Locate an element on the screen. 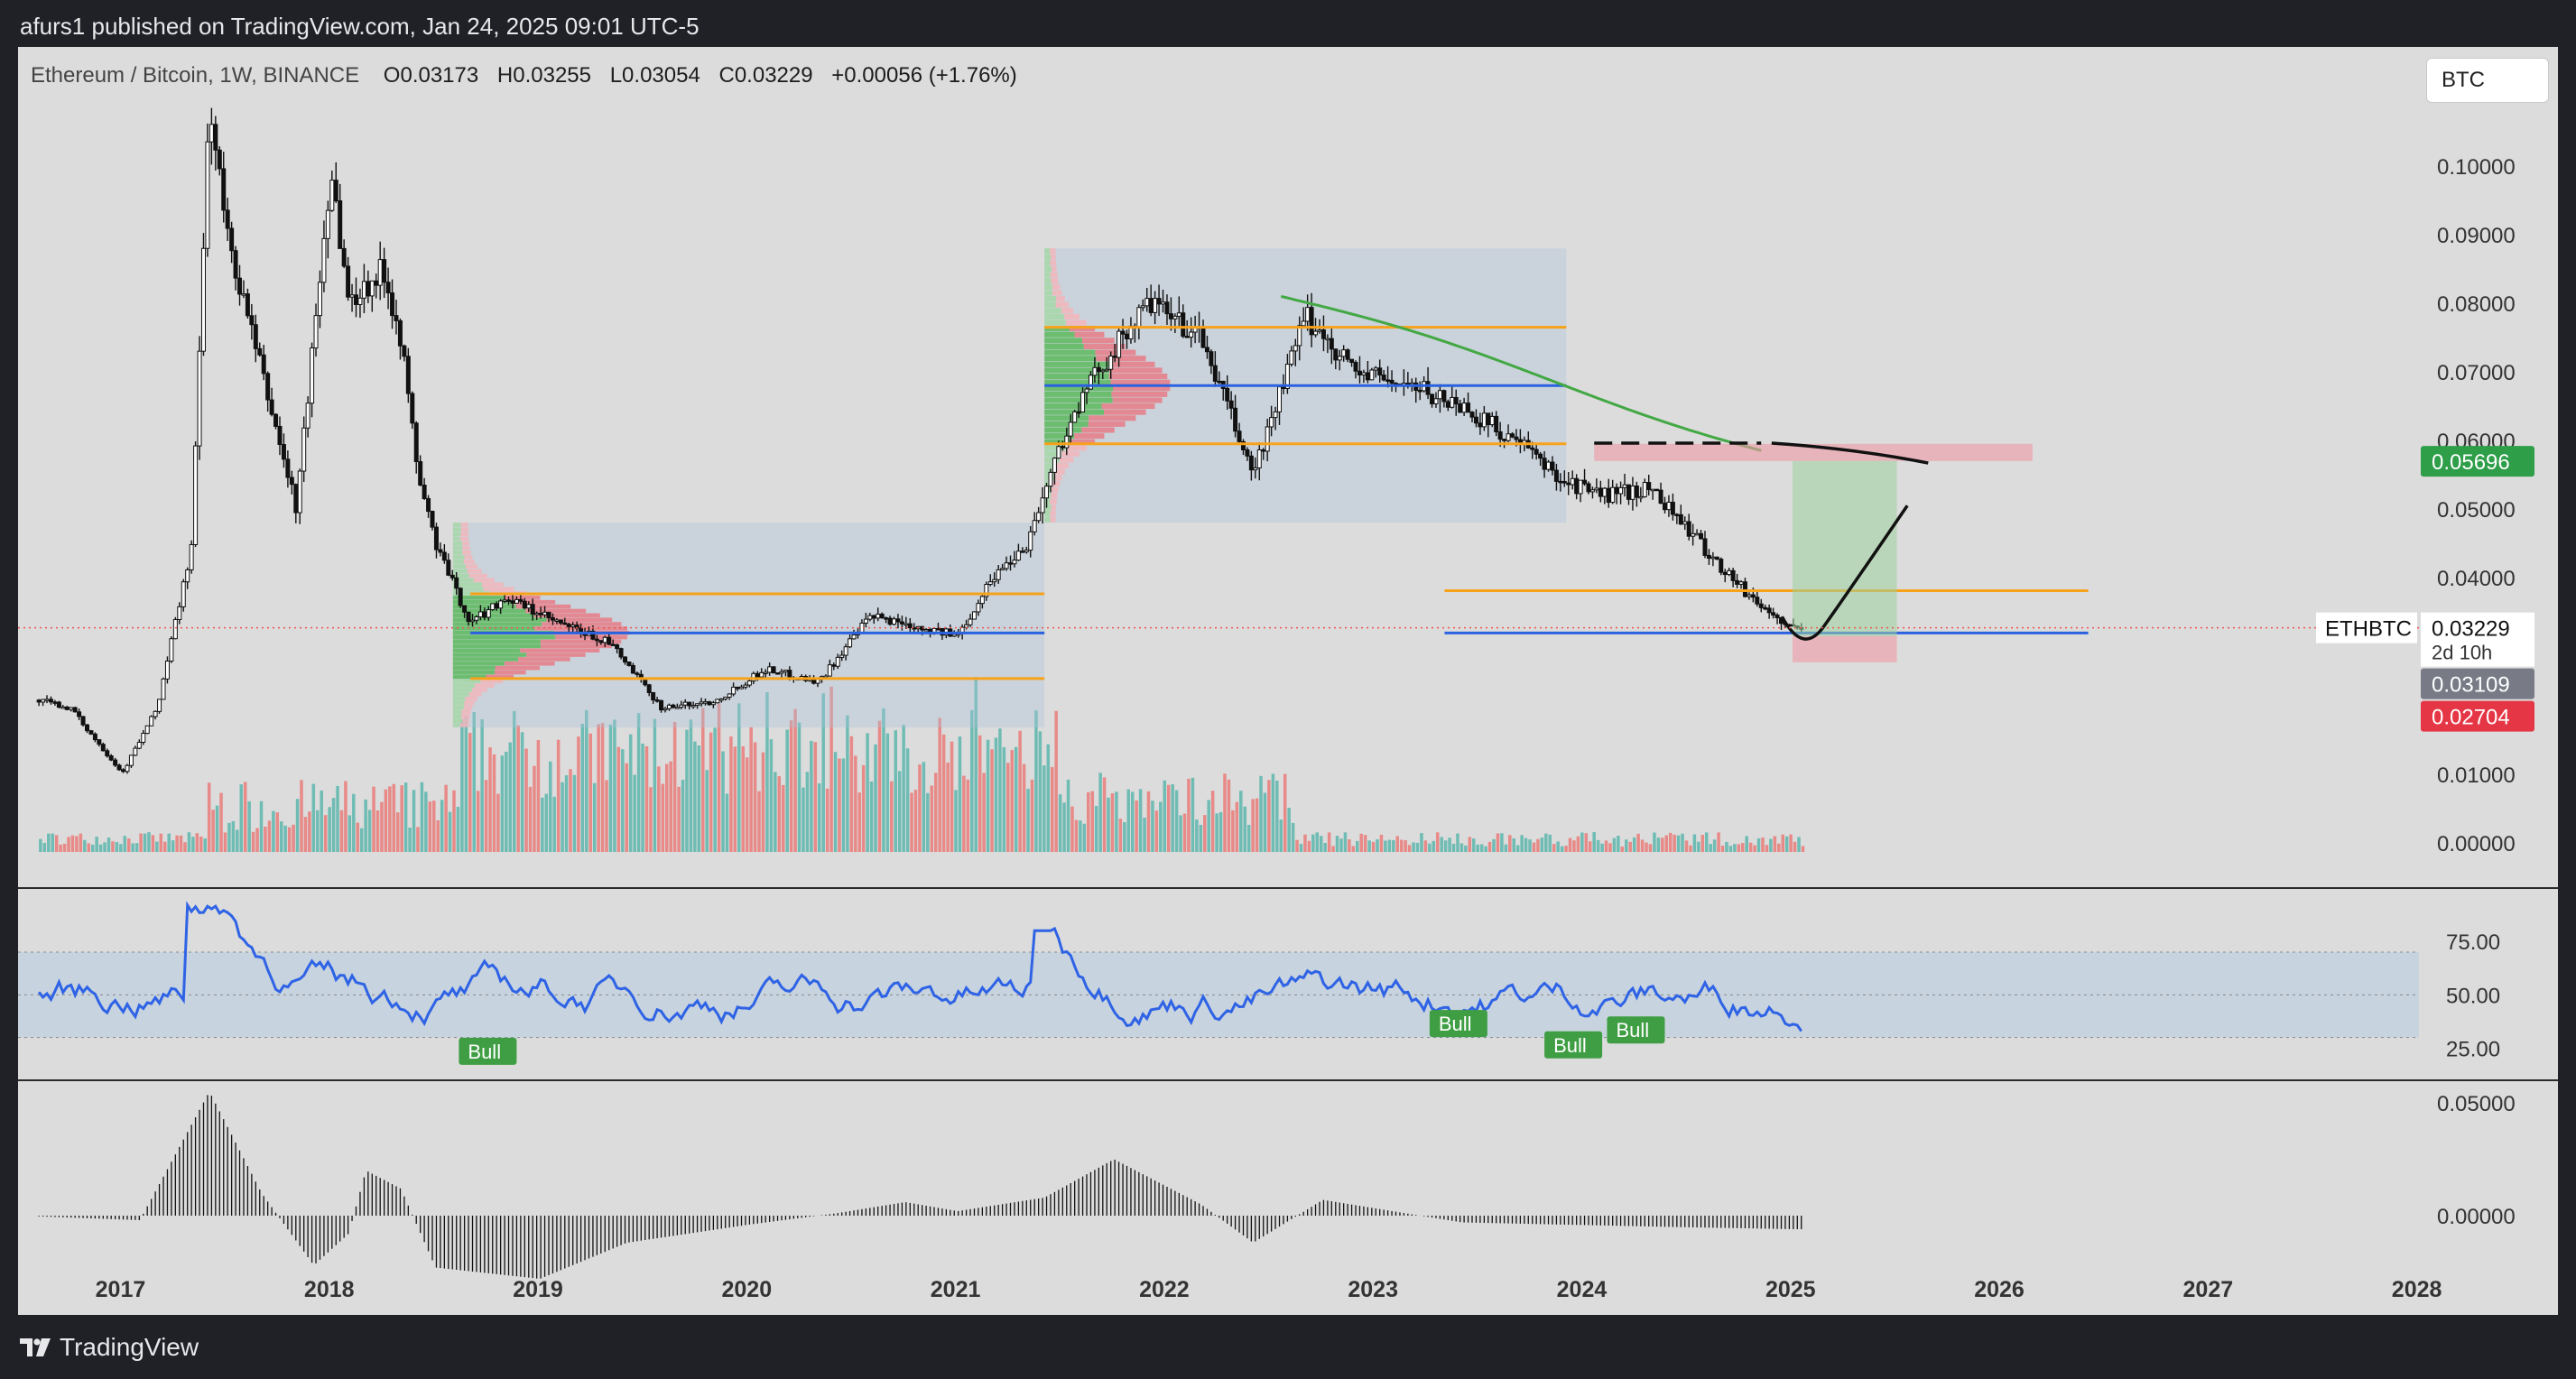 The image size is (2576, 1379). bull-label-bg is located at coordinates (1458, 1024).